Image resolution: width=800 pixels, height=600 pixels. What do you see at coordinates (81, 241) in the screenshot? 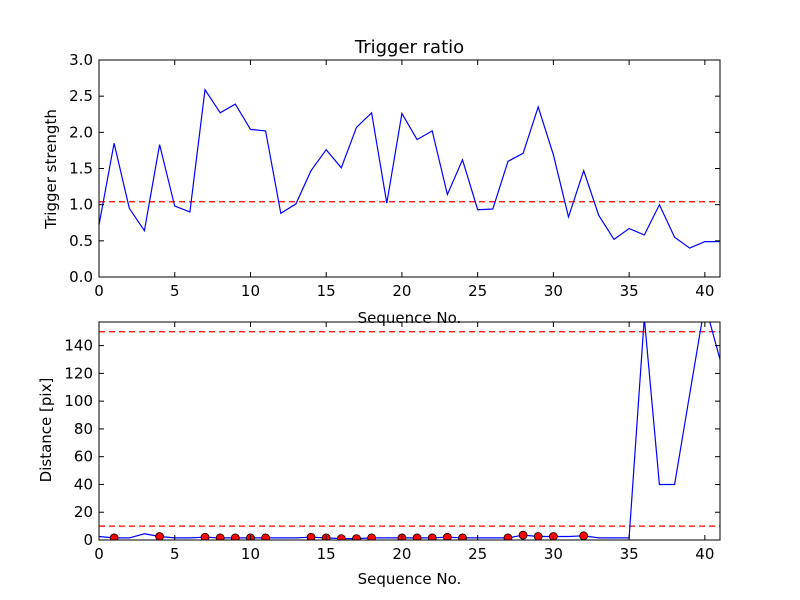
I see `y-tick-label: 0.5` at bounding box center [81, 241].